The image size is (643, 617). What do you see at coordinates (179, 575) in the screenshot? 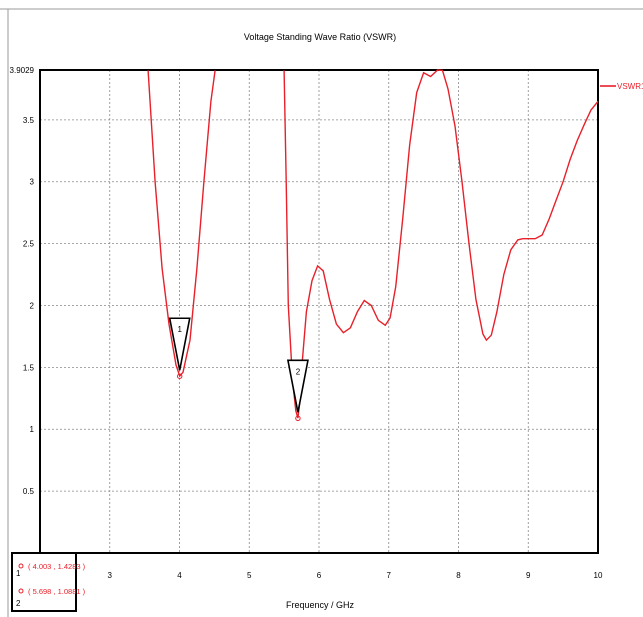
I see `x-tick-label-1: 4` at bounding box center [179, 575].